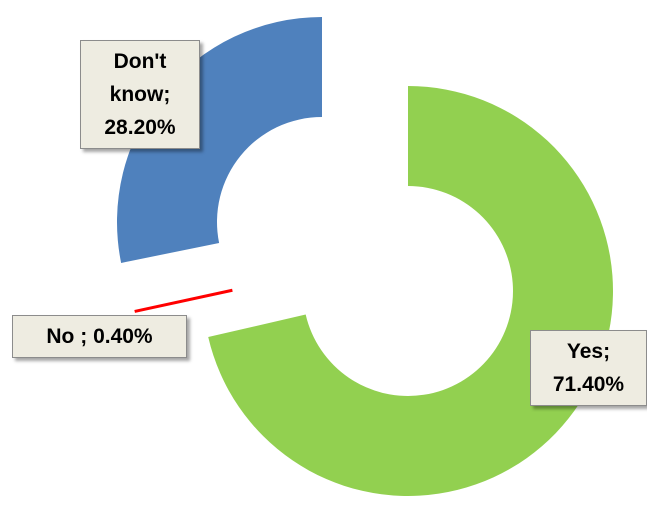 This screenshot has width=647, height=508. What do you see at coordinates (140, 78) in the screenshot?
I see `category-label: Don't know;` at bounding box center [140, 78].